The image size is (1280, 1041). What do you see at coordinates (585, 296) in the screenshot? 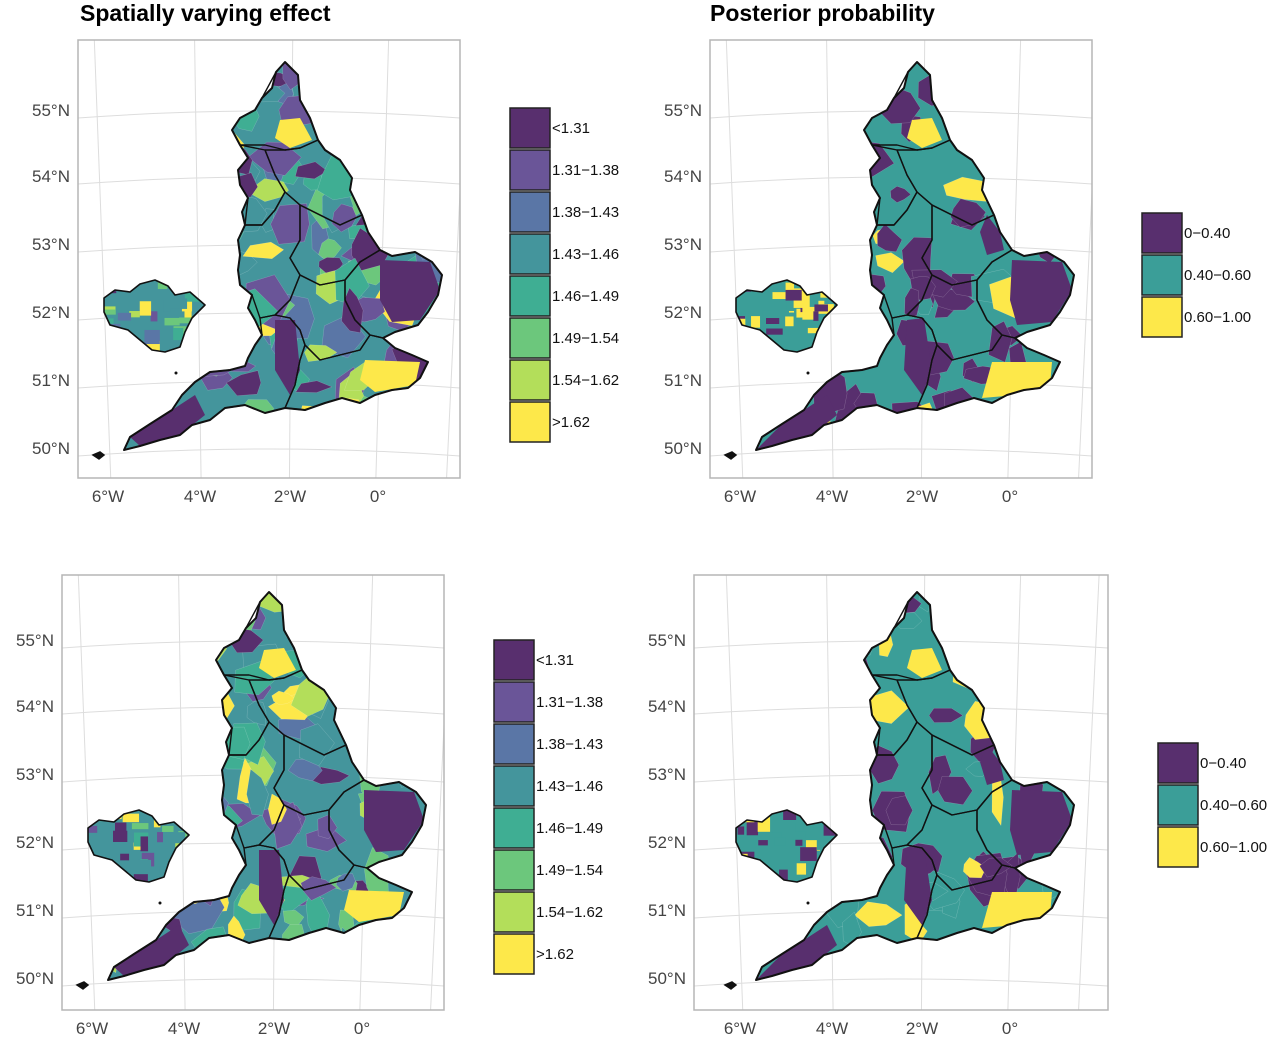
I see `legend-label: 1.46−1.49` at bounding box center [585, 296].